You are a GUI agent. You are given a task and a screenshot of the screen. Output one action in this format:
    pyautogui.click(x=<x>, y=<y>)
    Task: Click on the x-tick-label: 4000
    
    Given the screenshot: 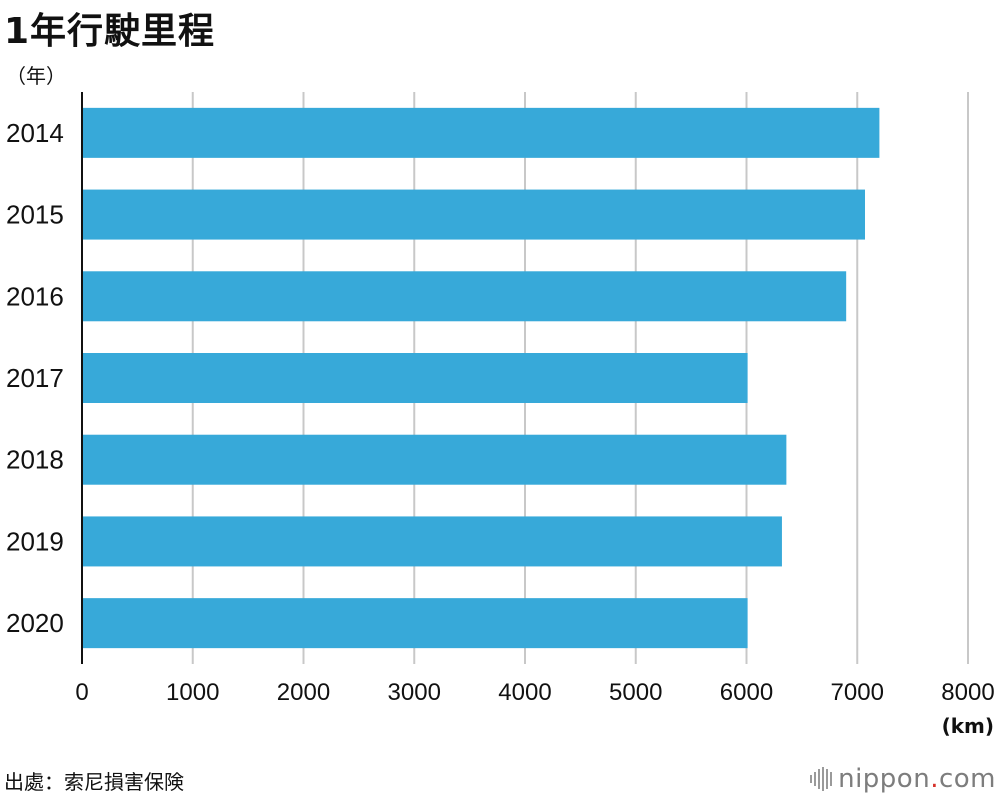 What is the action you would take?
    pyautogui.click(x=524, y=692)
    